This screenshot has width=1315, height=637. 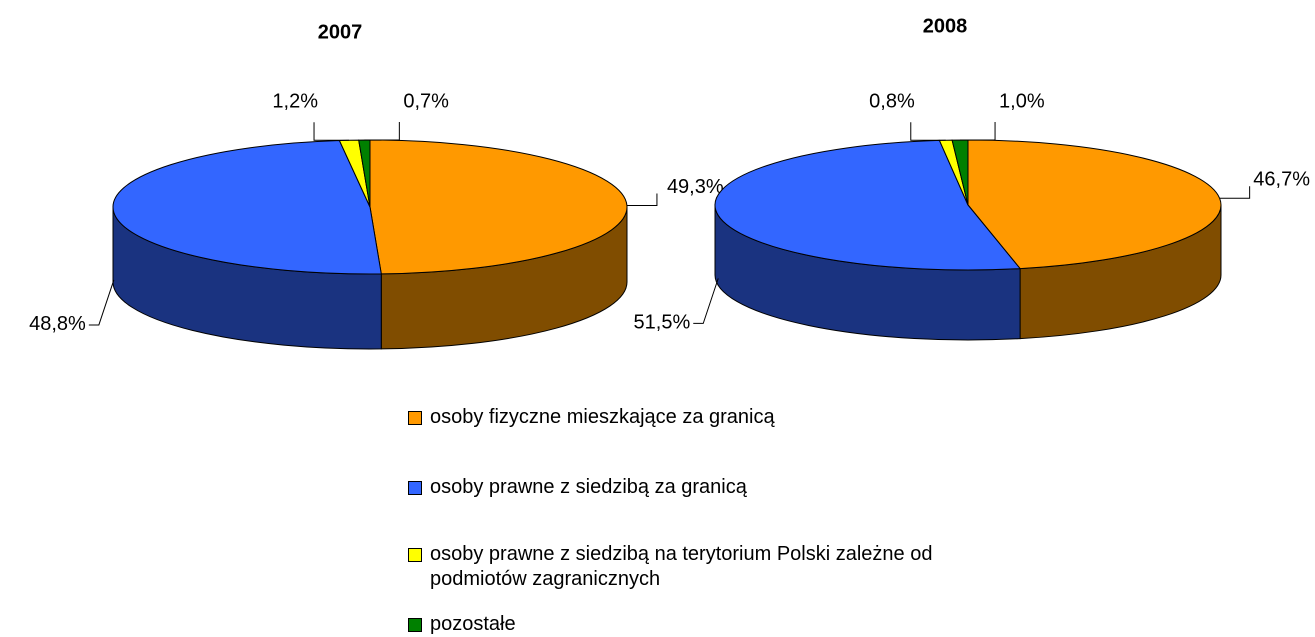 What do you see at coordinates (945, 26) in the screenshot?
I see `chart-title: 2008` at bounding box center [945, 26].